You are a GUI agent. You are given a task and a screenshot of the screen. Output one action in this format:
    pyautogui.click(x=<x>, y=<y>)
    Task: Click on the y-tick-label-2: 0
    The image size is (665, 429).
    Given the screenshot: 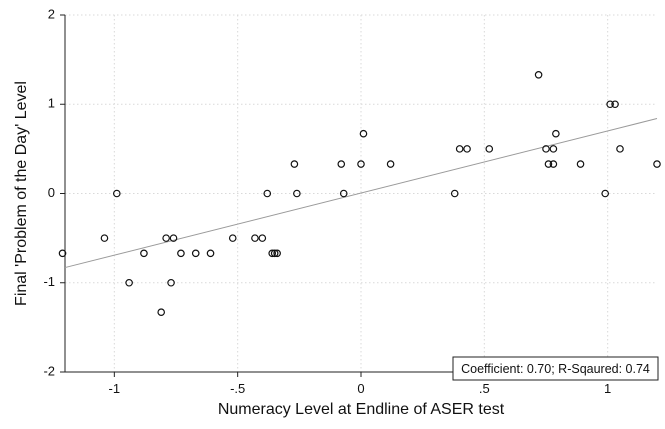 What is the action you would take?
    pyautogui.click(x=51, y=192)
    